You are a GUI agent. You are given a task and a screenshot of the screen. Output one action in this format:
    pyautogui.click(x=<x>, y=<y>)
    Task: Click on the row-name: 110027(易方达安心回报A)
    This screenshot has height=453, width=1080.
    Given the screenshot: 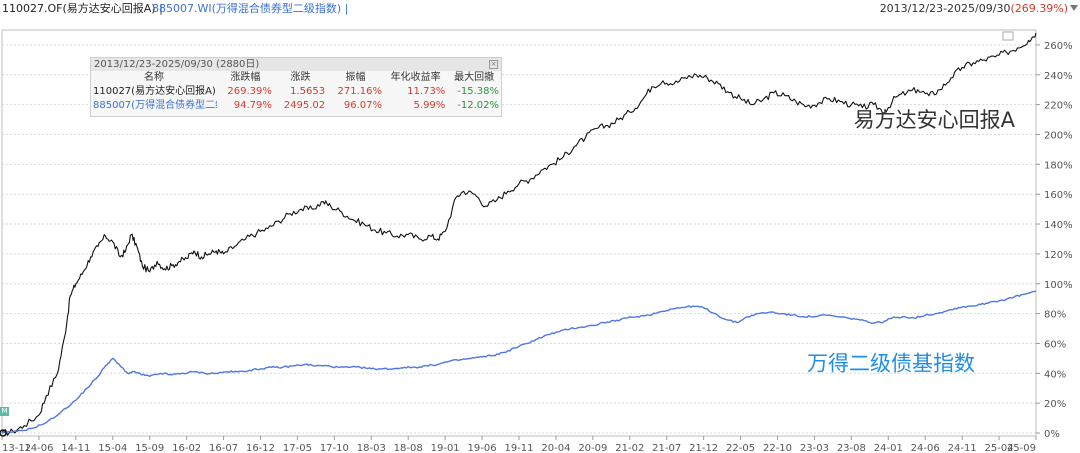 What is the action you would take?
    pyautogui.click(x=154, y=91)
    